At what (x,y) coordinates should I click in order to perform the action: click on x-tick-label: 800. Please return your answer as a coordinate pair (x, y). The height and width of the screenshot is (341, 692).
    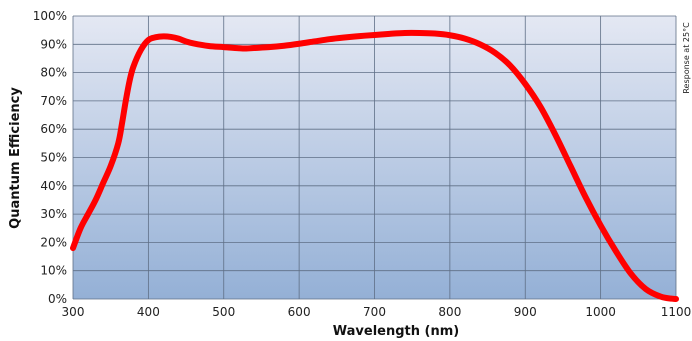
    Looking at the image, I should click on (449, 312).